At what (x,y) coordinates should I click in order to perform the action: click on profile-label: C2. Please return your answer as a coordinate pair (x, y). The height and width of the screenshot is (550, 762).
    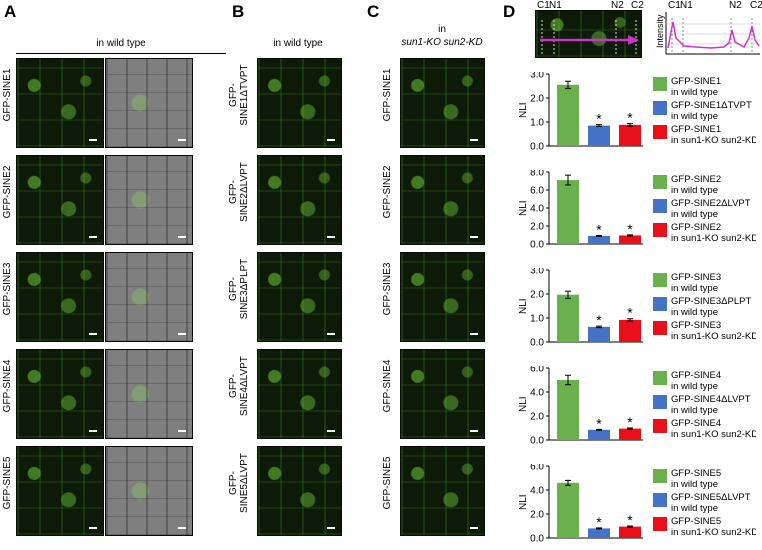
    Looking at the image, I should click on (756, 5).